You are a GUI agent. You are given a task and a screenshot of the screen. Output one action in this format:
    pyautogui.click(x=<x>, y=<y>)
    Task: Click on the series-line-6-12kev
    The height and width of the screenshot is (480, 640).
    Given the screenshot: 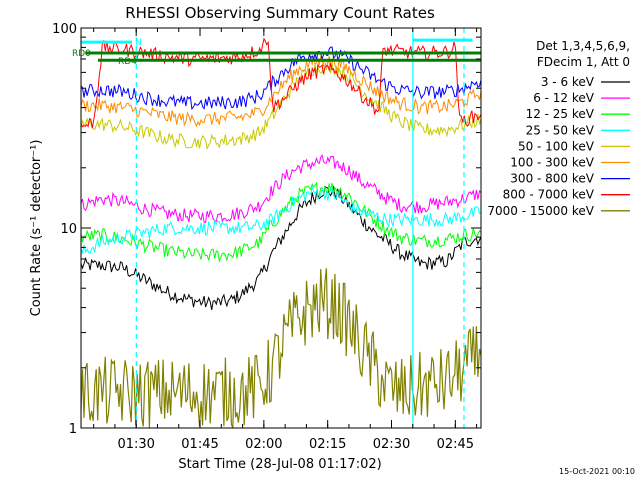 What is the action you would take?
    pyautogui.click(x=281, y=189)
    